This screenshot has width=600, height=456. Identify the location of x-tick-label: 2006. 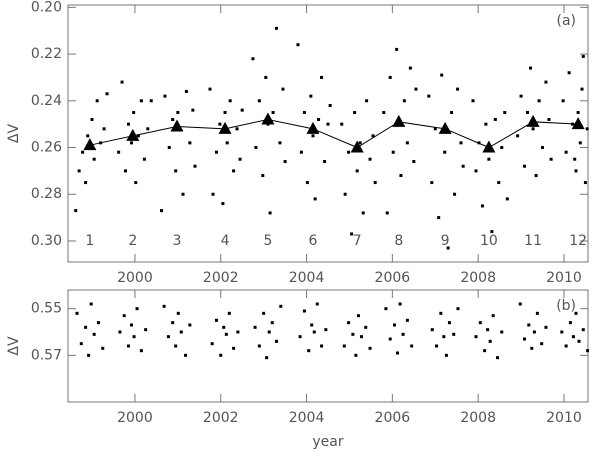
(393, 278).